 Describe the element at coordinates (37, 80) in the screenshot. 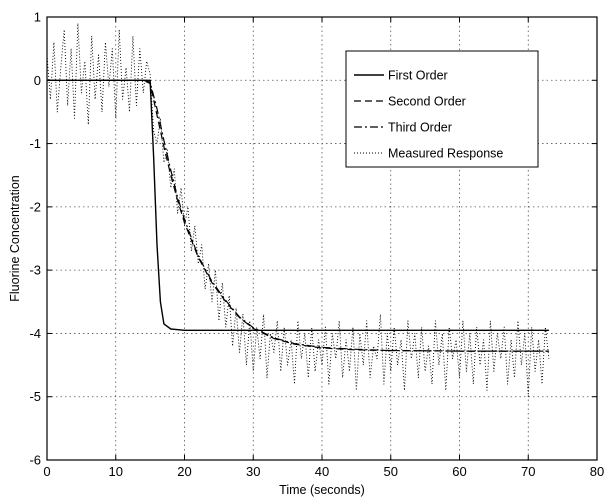

I see `y-tick-label: 0` at that location.